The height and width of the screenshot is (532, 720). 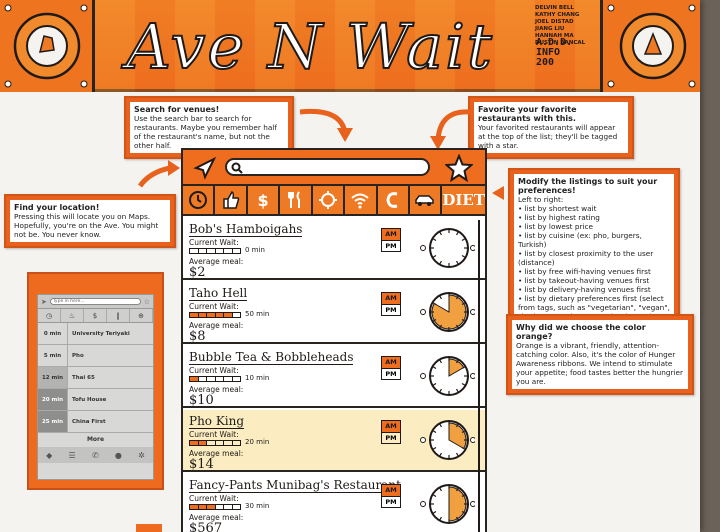 I want to click on mini-top-bar: ➤ Type in here... ☆, so click(x=95, y=302).